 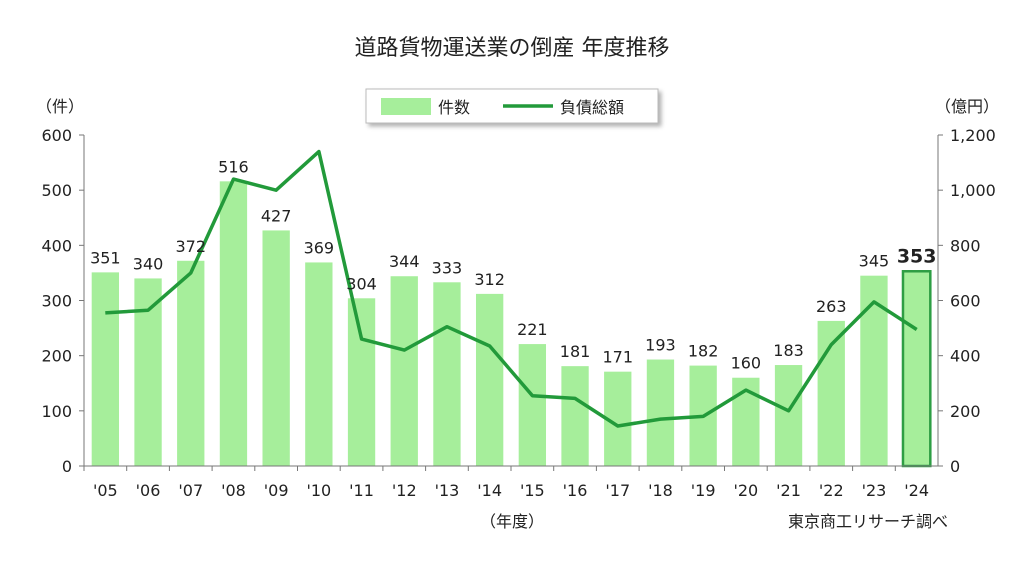 I want to click on y-left-tick-label: 200, so click(x=56, y=356).